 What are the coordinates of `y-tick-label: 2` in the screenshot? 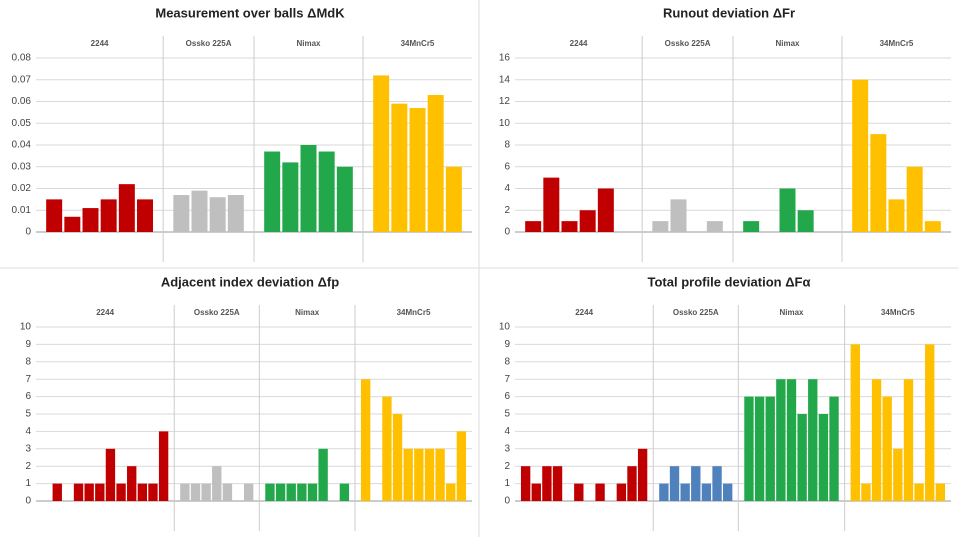 It's located at (507, 466).